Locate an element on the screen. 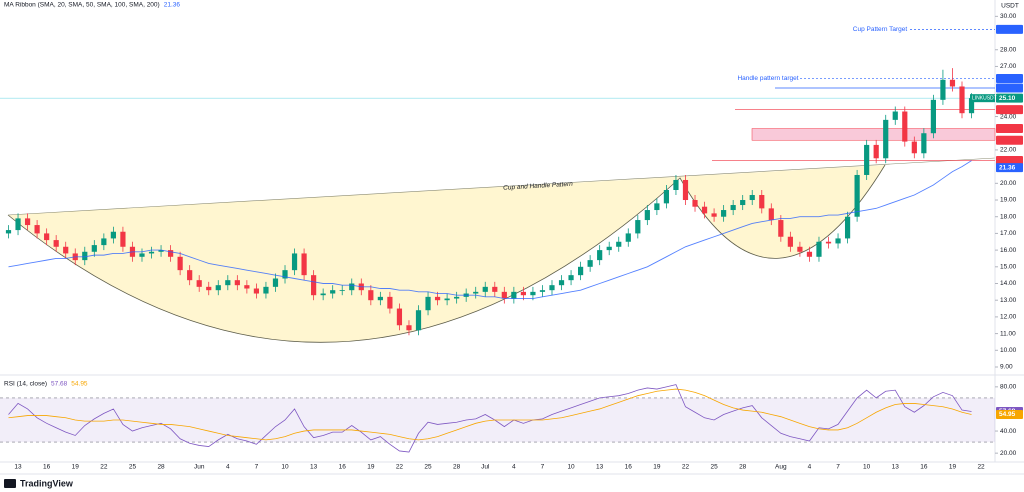 The height and width of the screenshot is (492, 1024). symbol-tag-bg is located at coordinates (982, 98).